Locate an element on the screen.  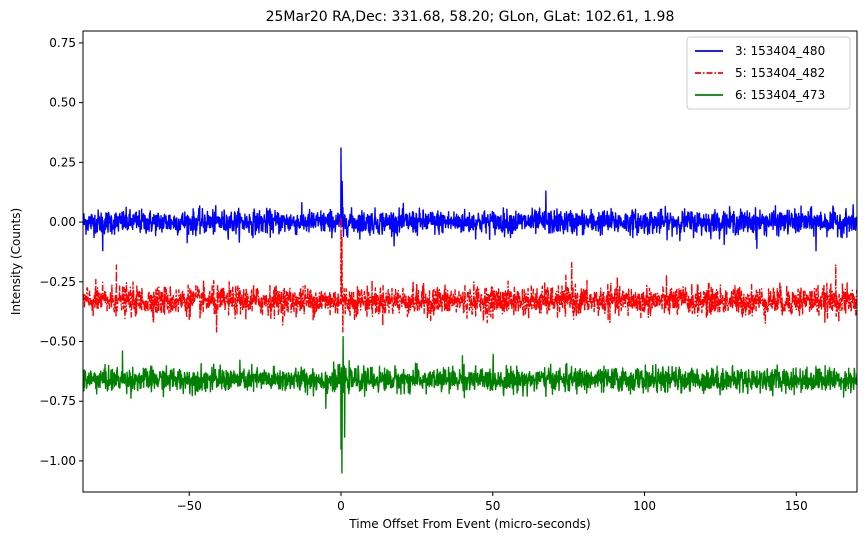
x-axis: −50 0 50 100 150 is located at coordinates (492, 502).